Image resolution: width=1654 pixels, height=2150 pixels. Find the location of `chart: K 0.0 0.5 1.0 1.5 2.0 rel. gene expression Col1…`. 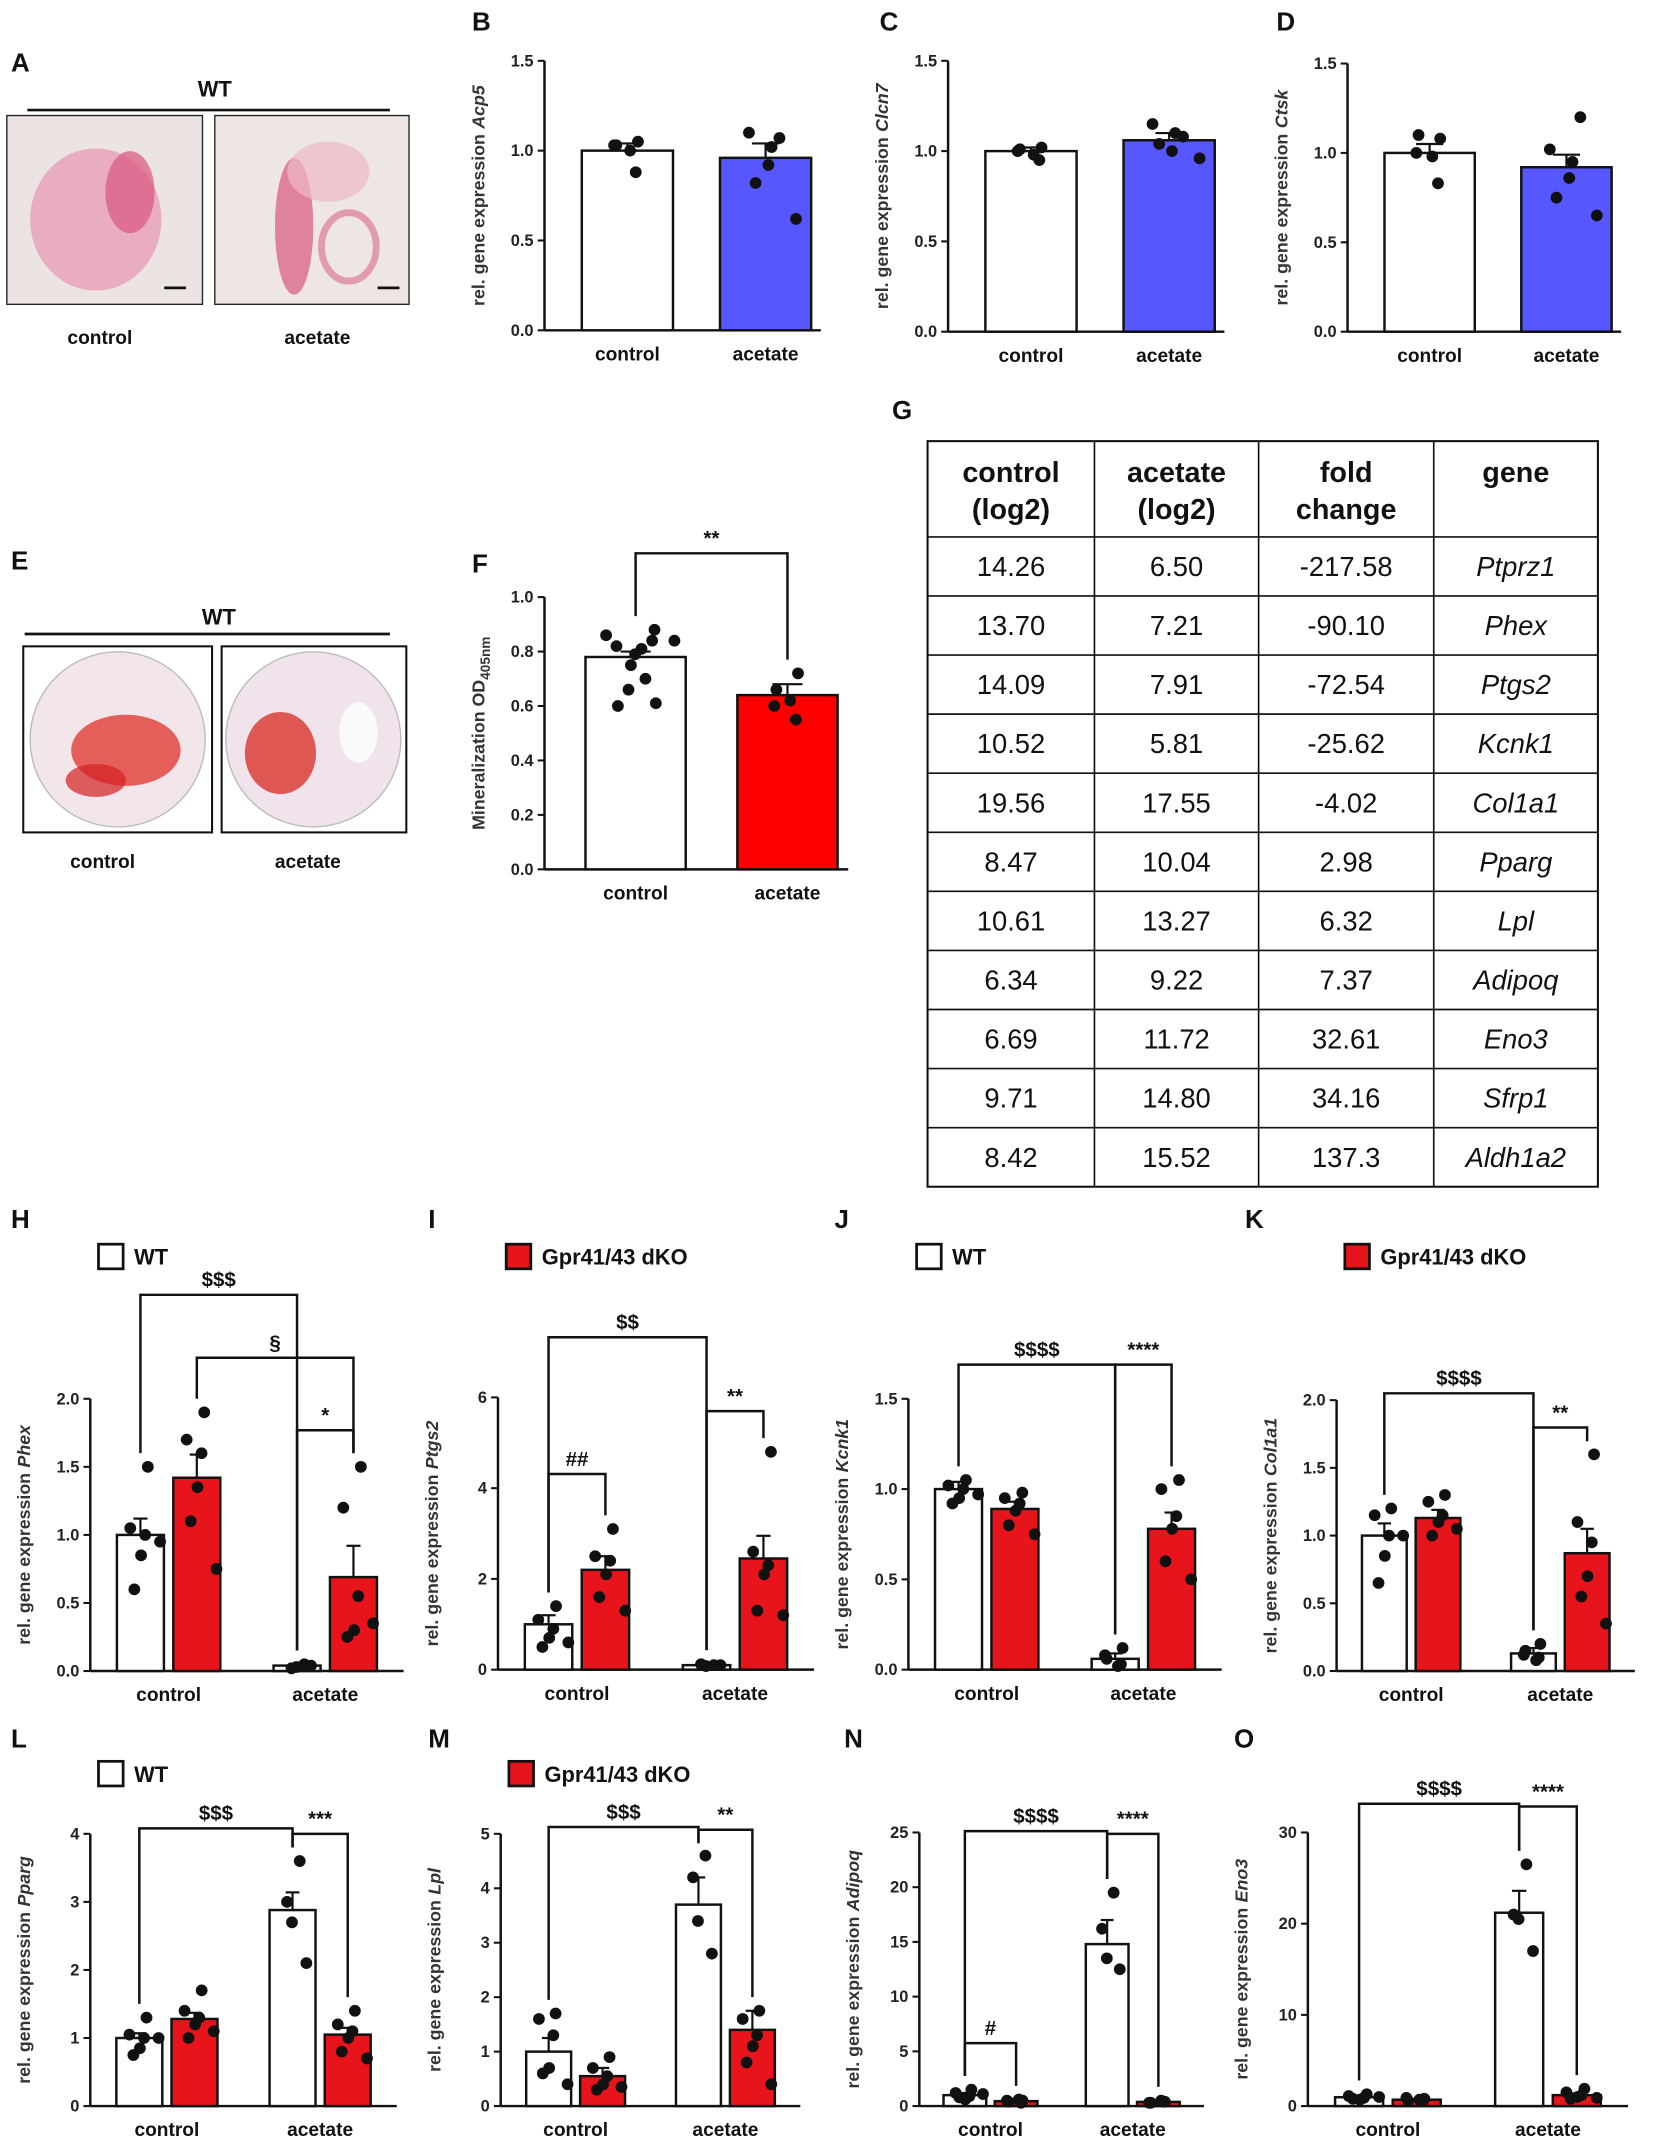

chart: K 0.0 0.5 1.0 1.5 2.0 rel. gene expression Col1… is located at coordinates (1440, 1455).